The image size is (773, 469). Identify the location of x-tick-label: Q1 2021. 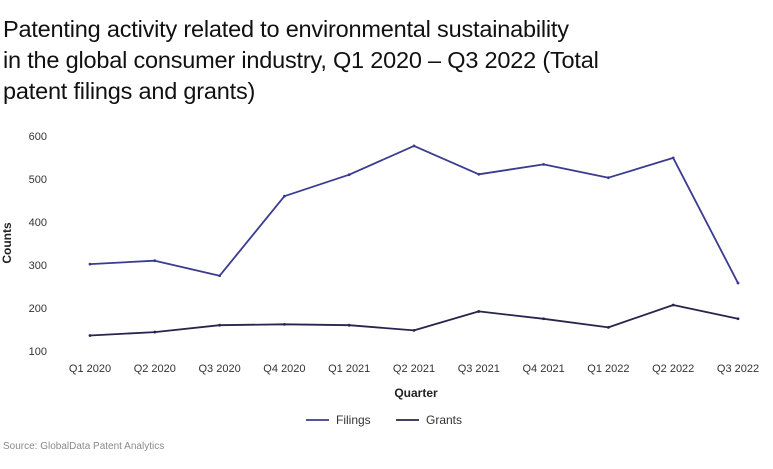
(349, 369).